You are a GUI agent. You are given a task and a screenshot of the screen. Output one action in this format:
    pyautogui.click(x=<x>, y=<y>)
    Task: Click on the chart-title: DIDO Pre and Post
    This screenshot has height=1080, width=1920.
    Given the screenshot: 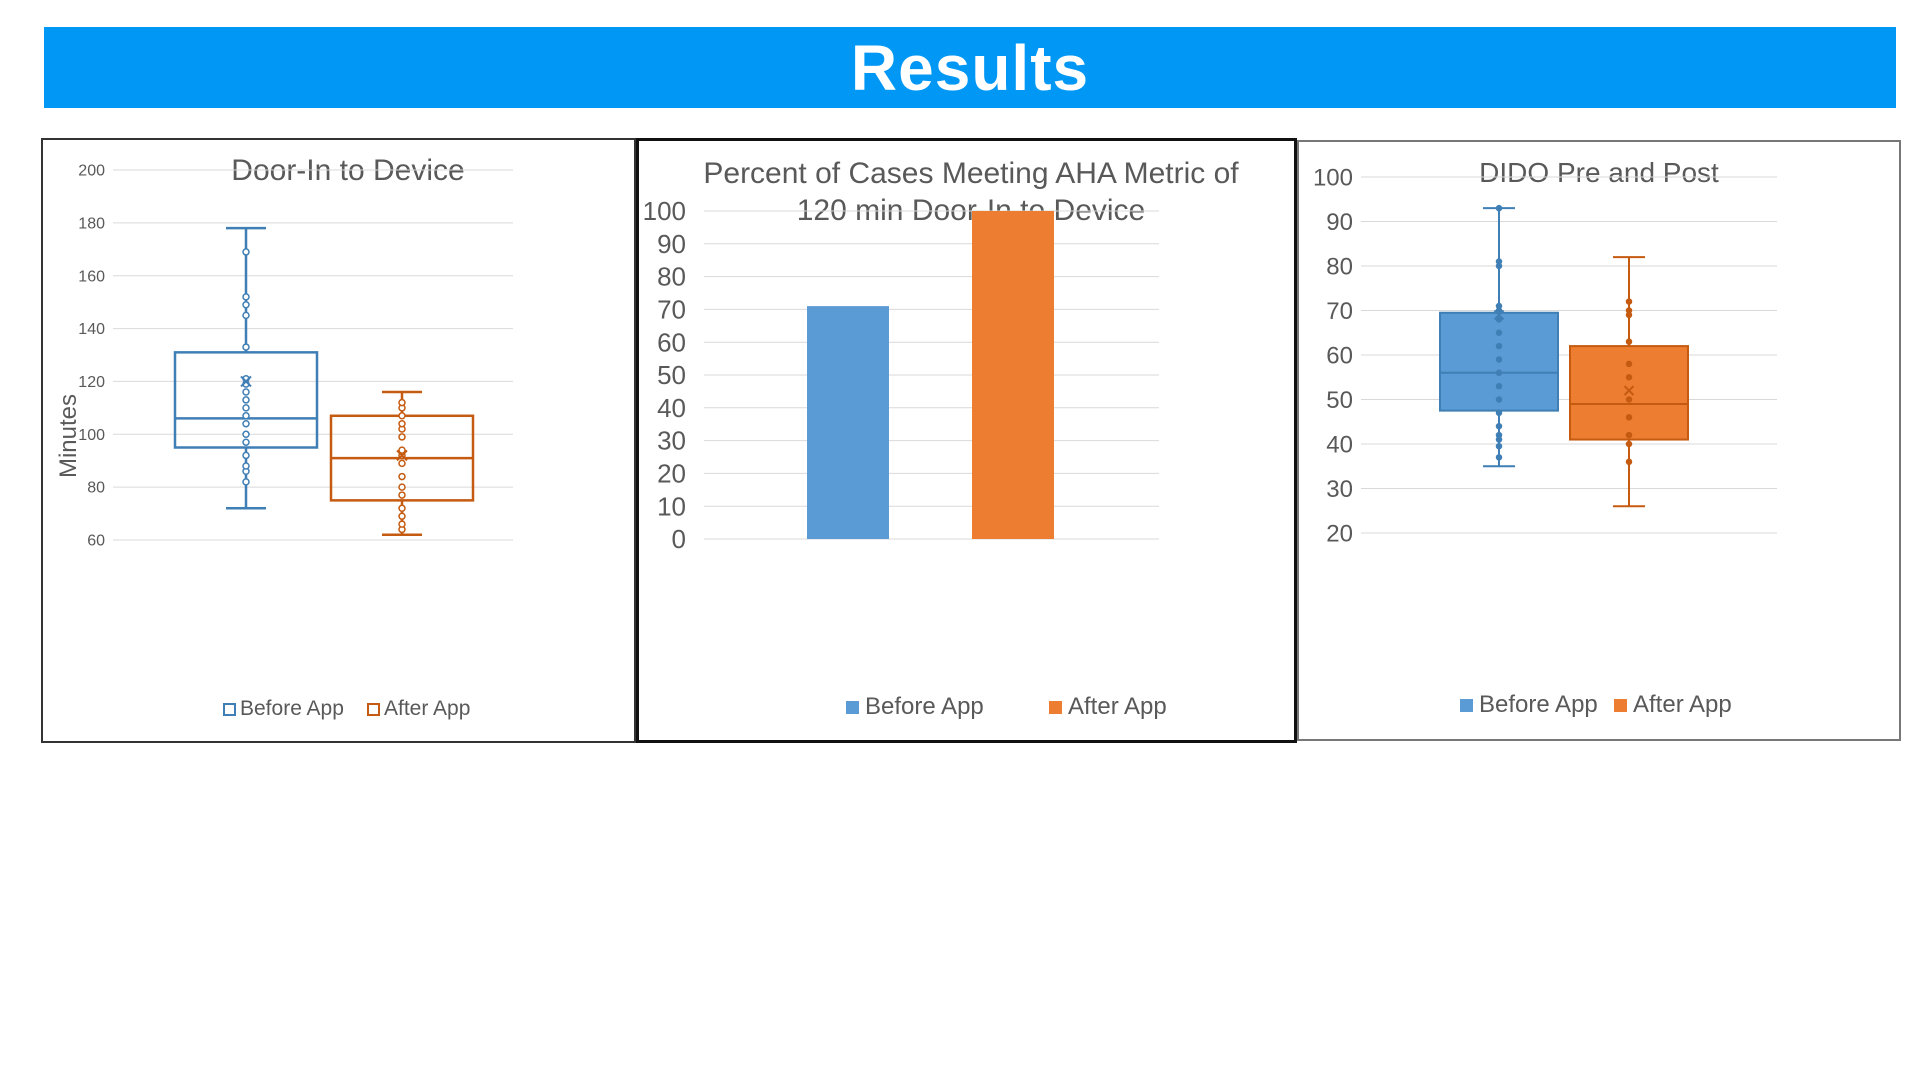 What is the action you would take?
    pyautogui.click(x=1599, y=172)
    